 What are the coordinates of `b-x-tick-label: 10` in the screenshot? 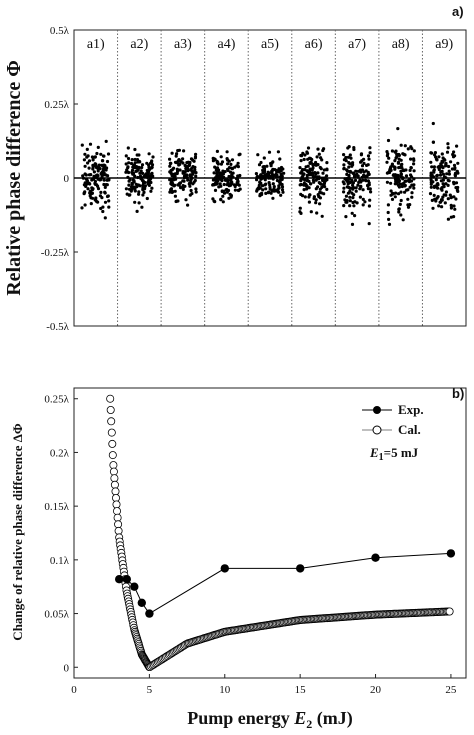 It's located at (225, 690).